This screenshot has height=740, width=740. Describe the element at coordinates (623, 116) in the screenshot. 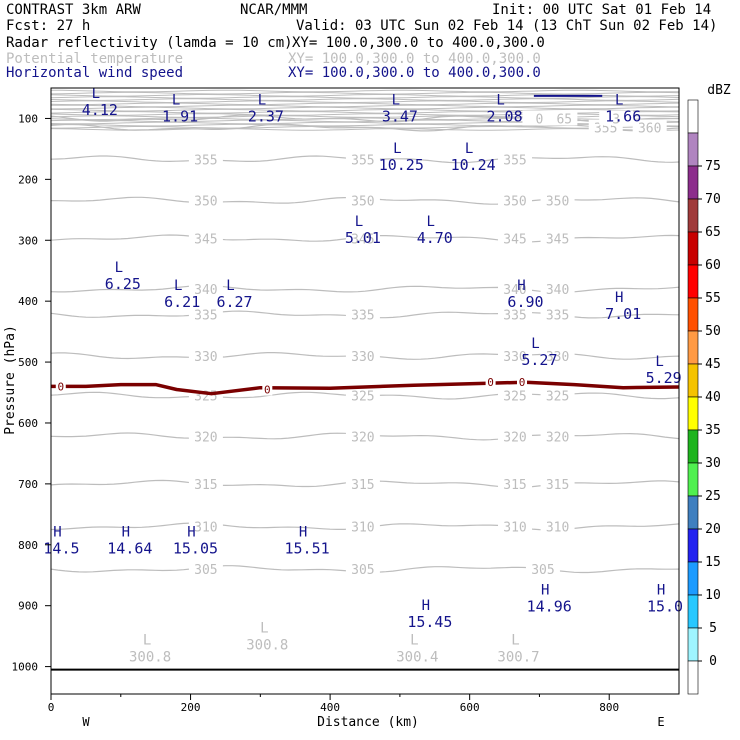

I see `wind-extrema-value: 1.66` at that location.